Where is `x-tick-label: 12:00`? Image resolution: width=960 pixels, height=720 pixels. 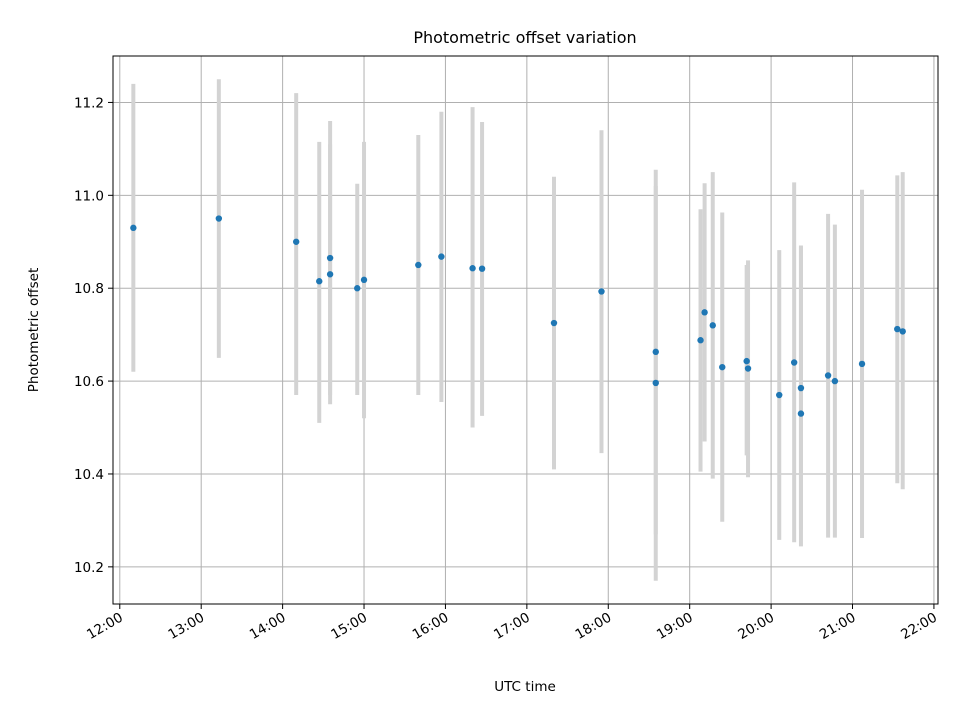
x-tick-label: 12:00 is located at coordinates (105, 626).